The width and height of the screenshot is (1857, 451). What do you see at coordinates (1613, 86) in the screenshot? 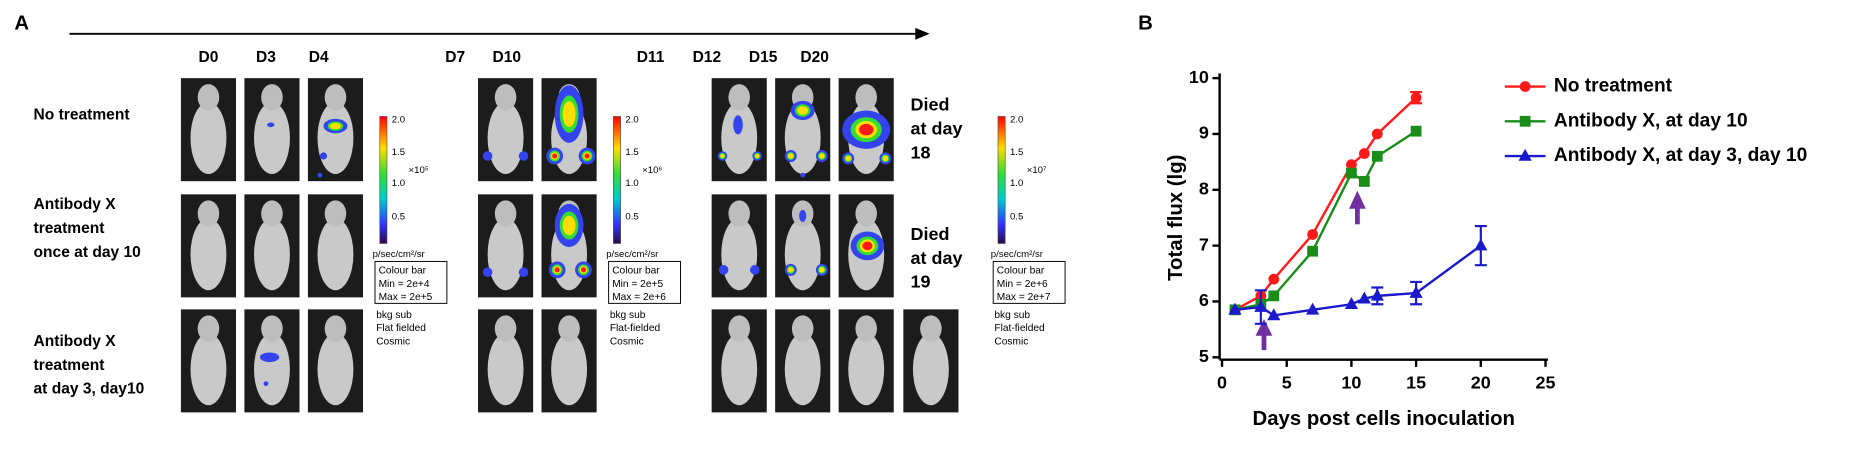
I see `legend-label: No treatment` at bounding box center [1613, 86].